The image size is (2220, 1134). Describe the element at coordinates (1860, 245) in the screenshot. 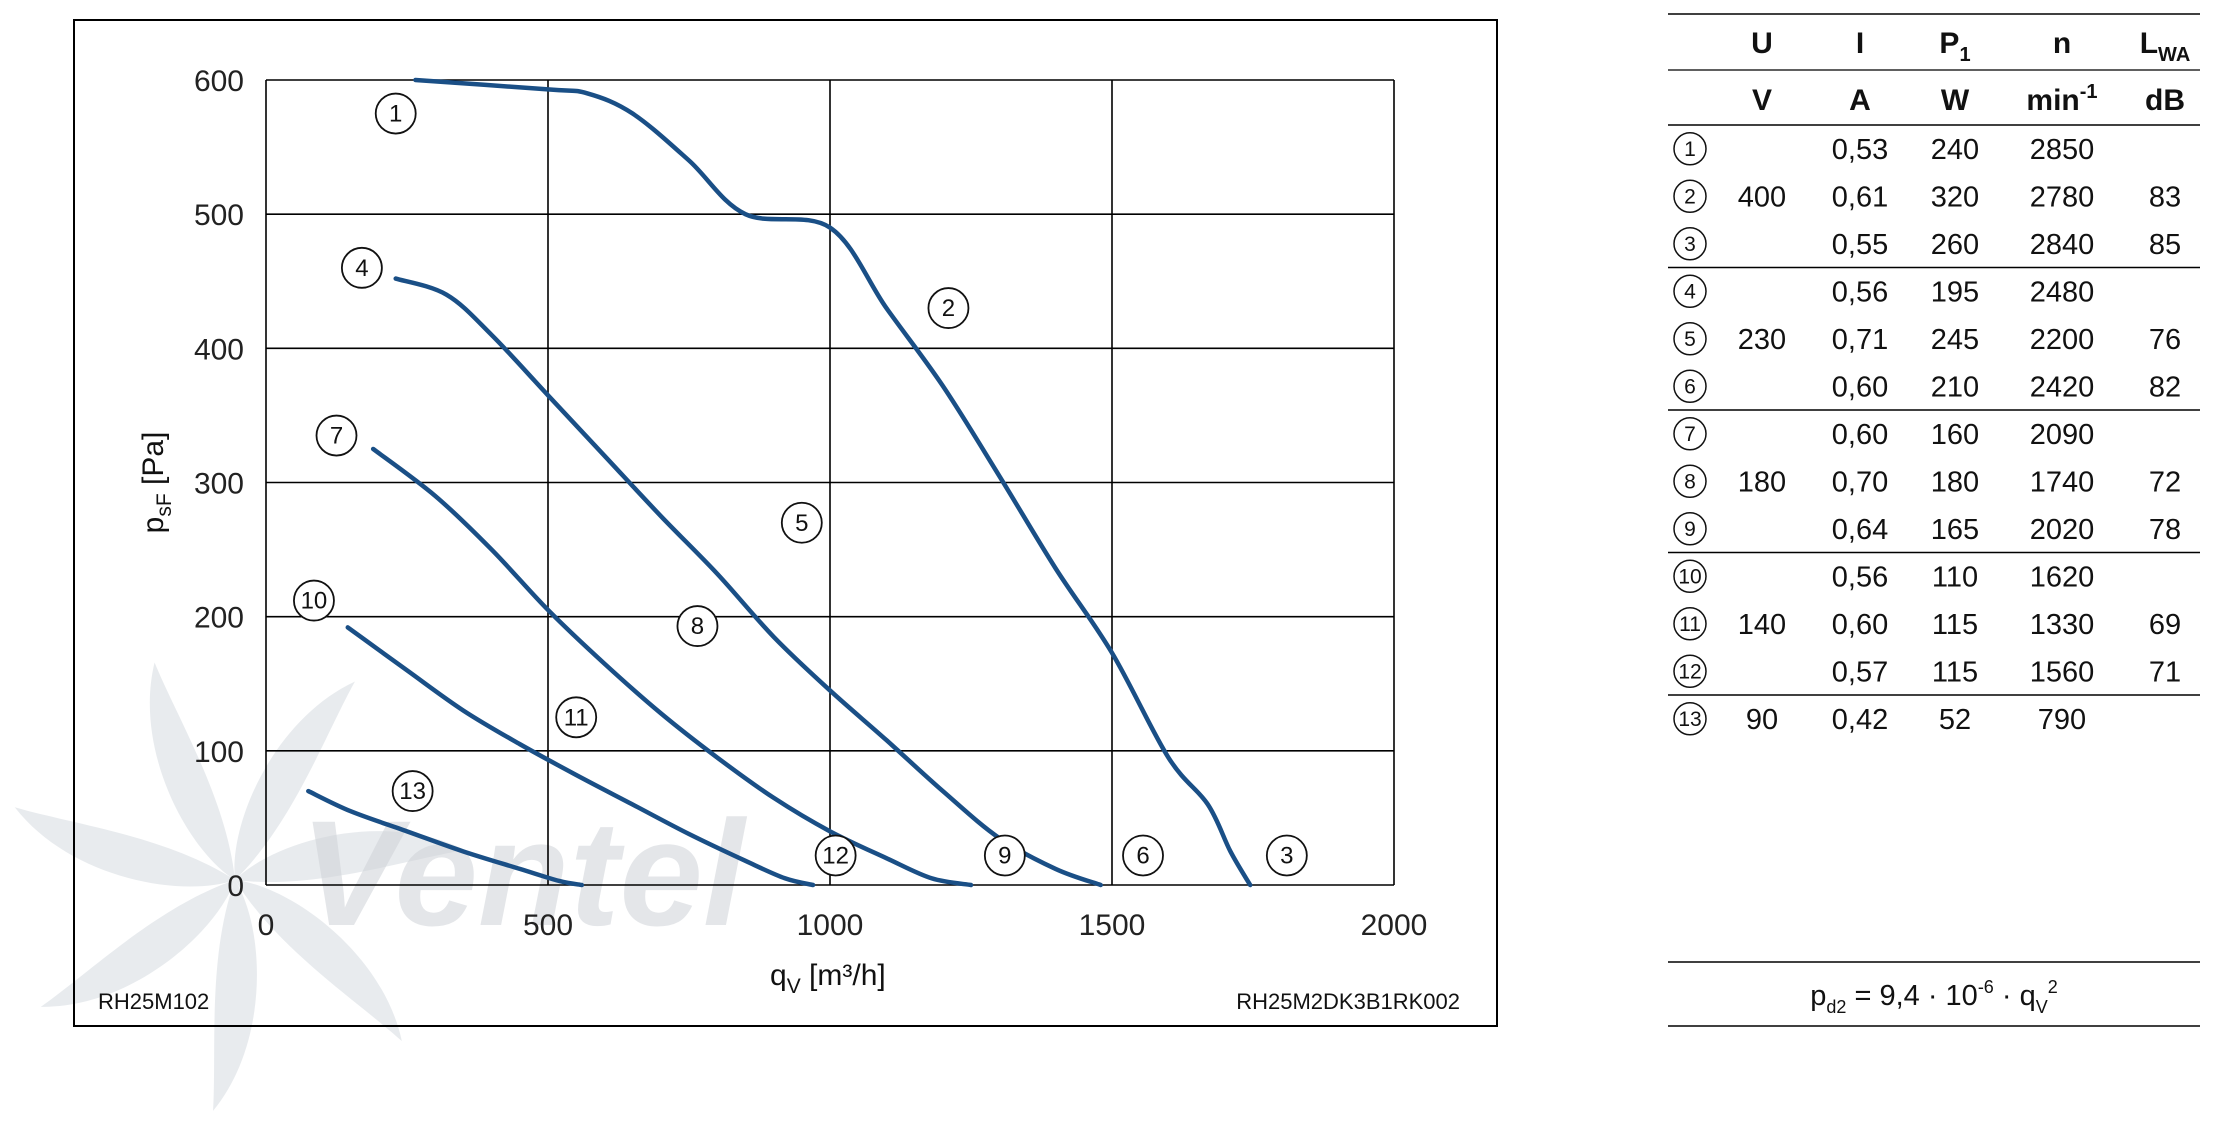

I see `table-cell: 0,55` at that location.